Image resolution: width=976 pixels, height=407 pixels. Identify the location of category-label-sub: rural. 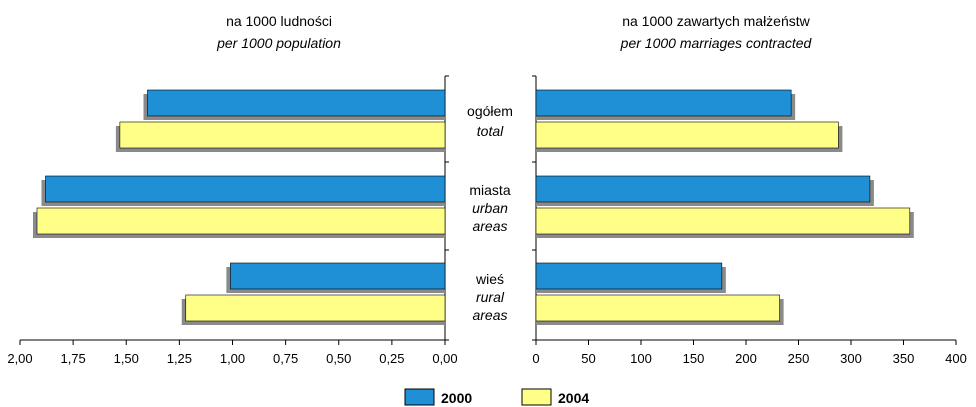
(490, 297).